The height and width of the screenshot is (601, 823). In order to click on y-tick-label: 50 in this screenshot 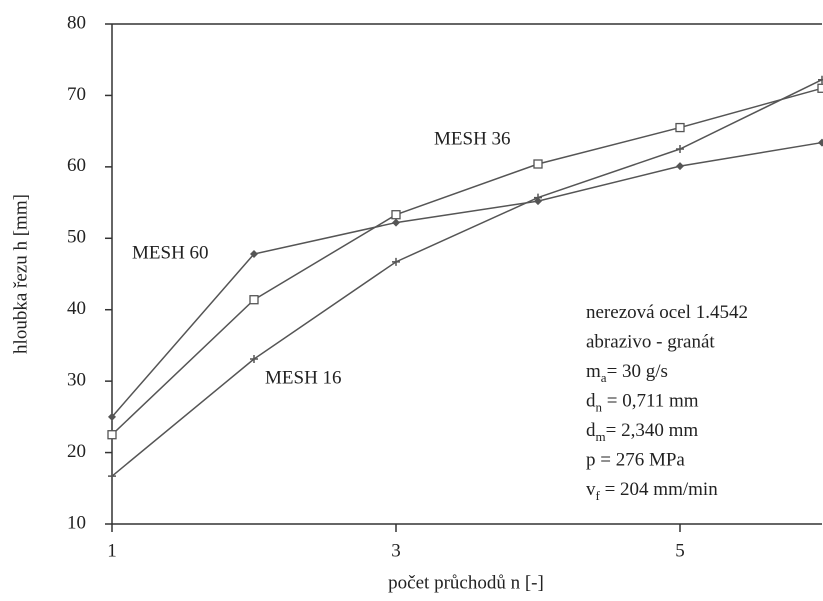, I will do `click(76, 237)`.